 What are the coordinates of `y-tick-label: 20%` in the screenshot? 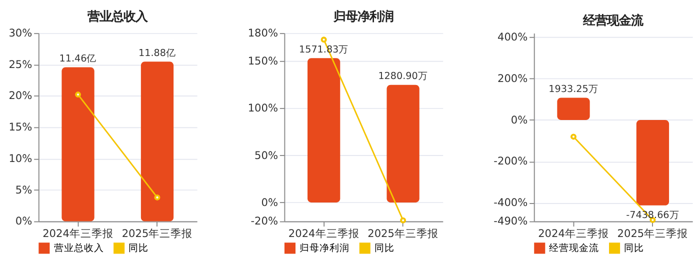 It's located at (20, 96).